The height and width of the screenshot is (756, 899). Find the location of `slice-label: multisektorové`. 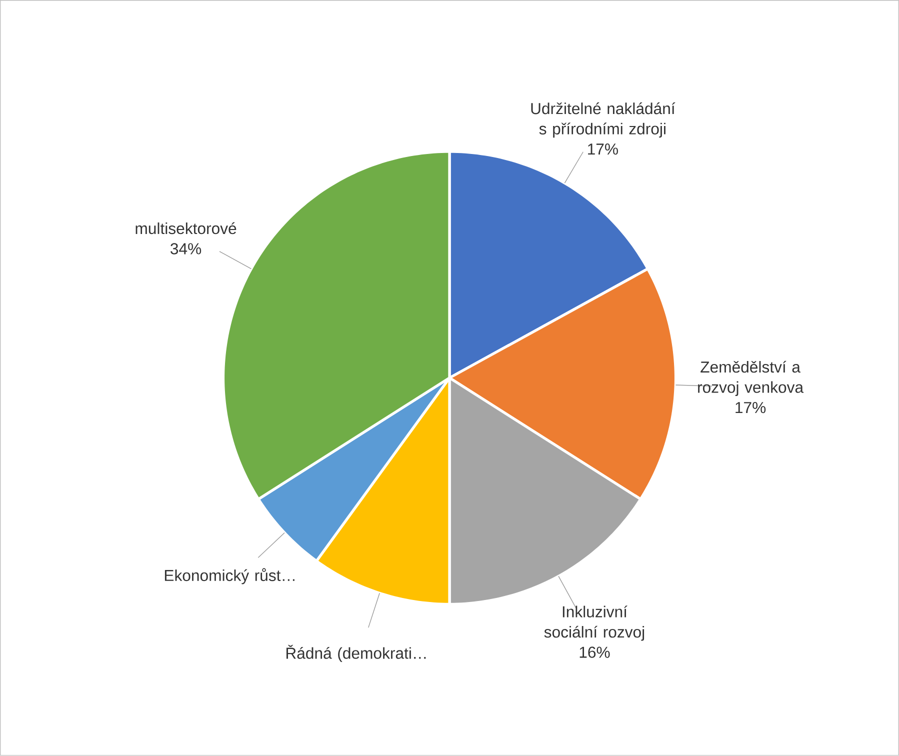

slice-label: multisektorové is located at coordinates (186, 228).